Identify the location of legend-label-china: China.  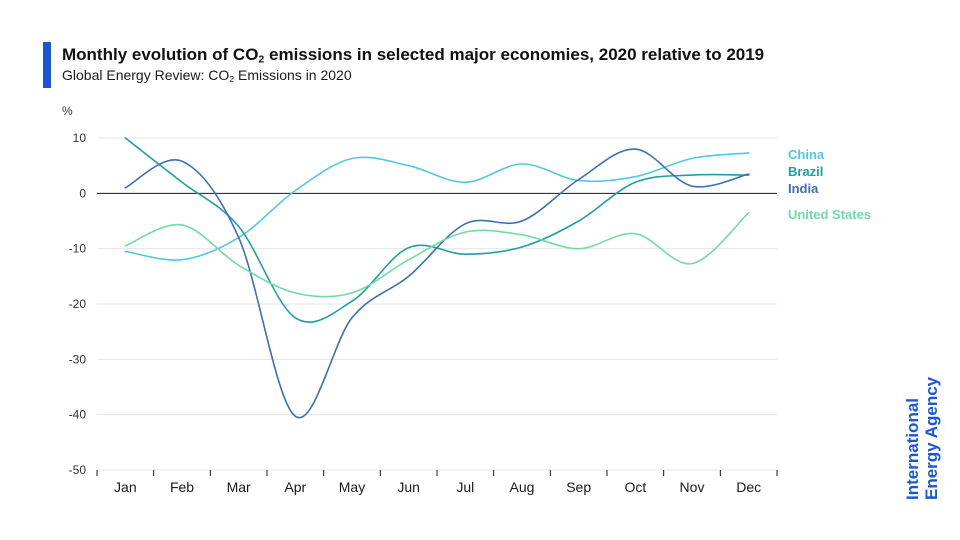
(806, 154).